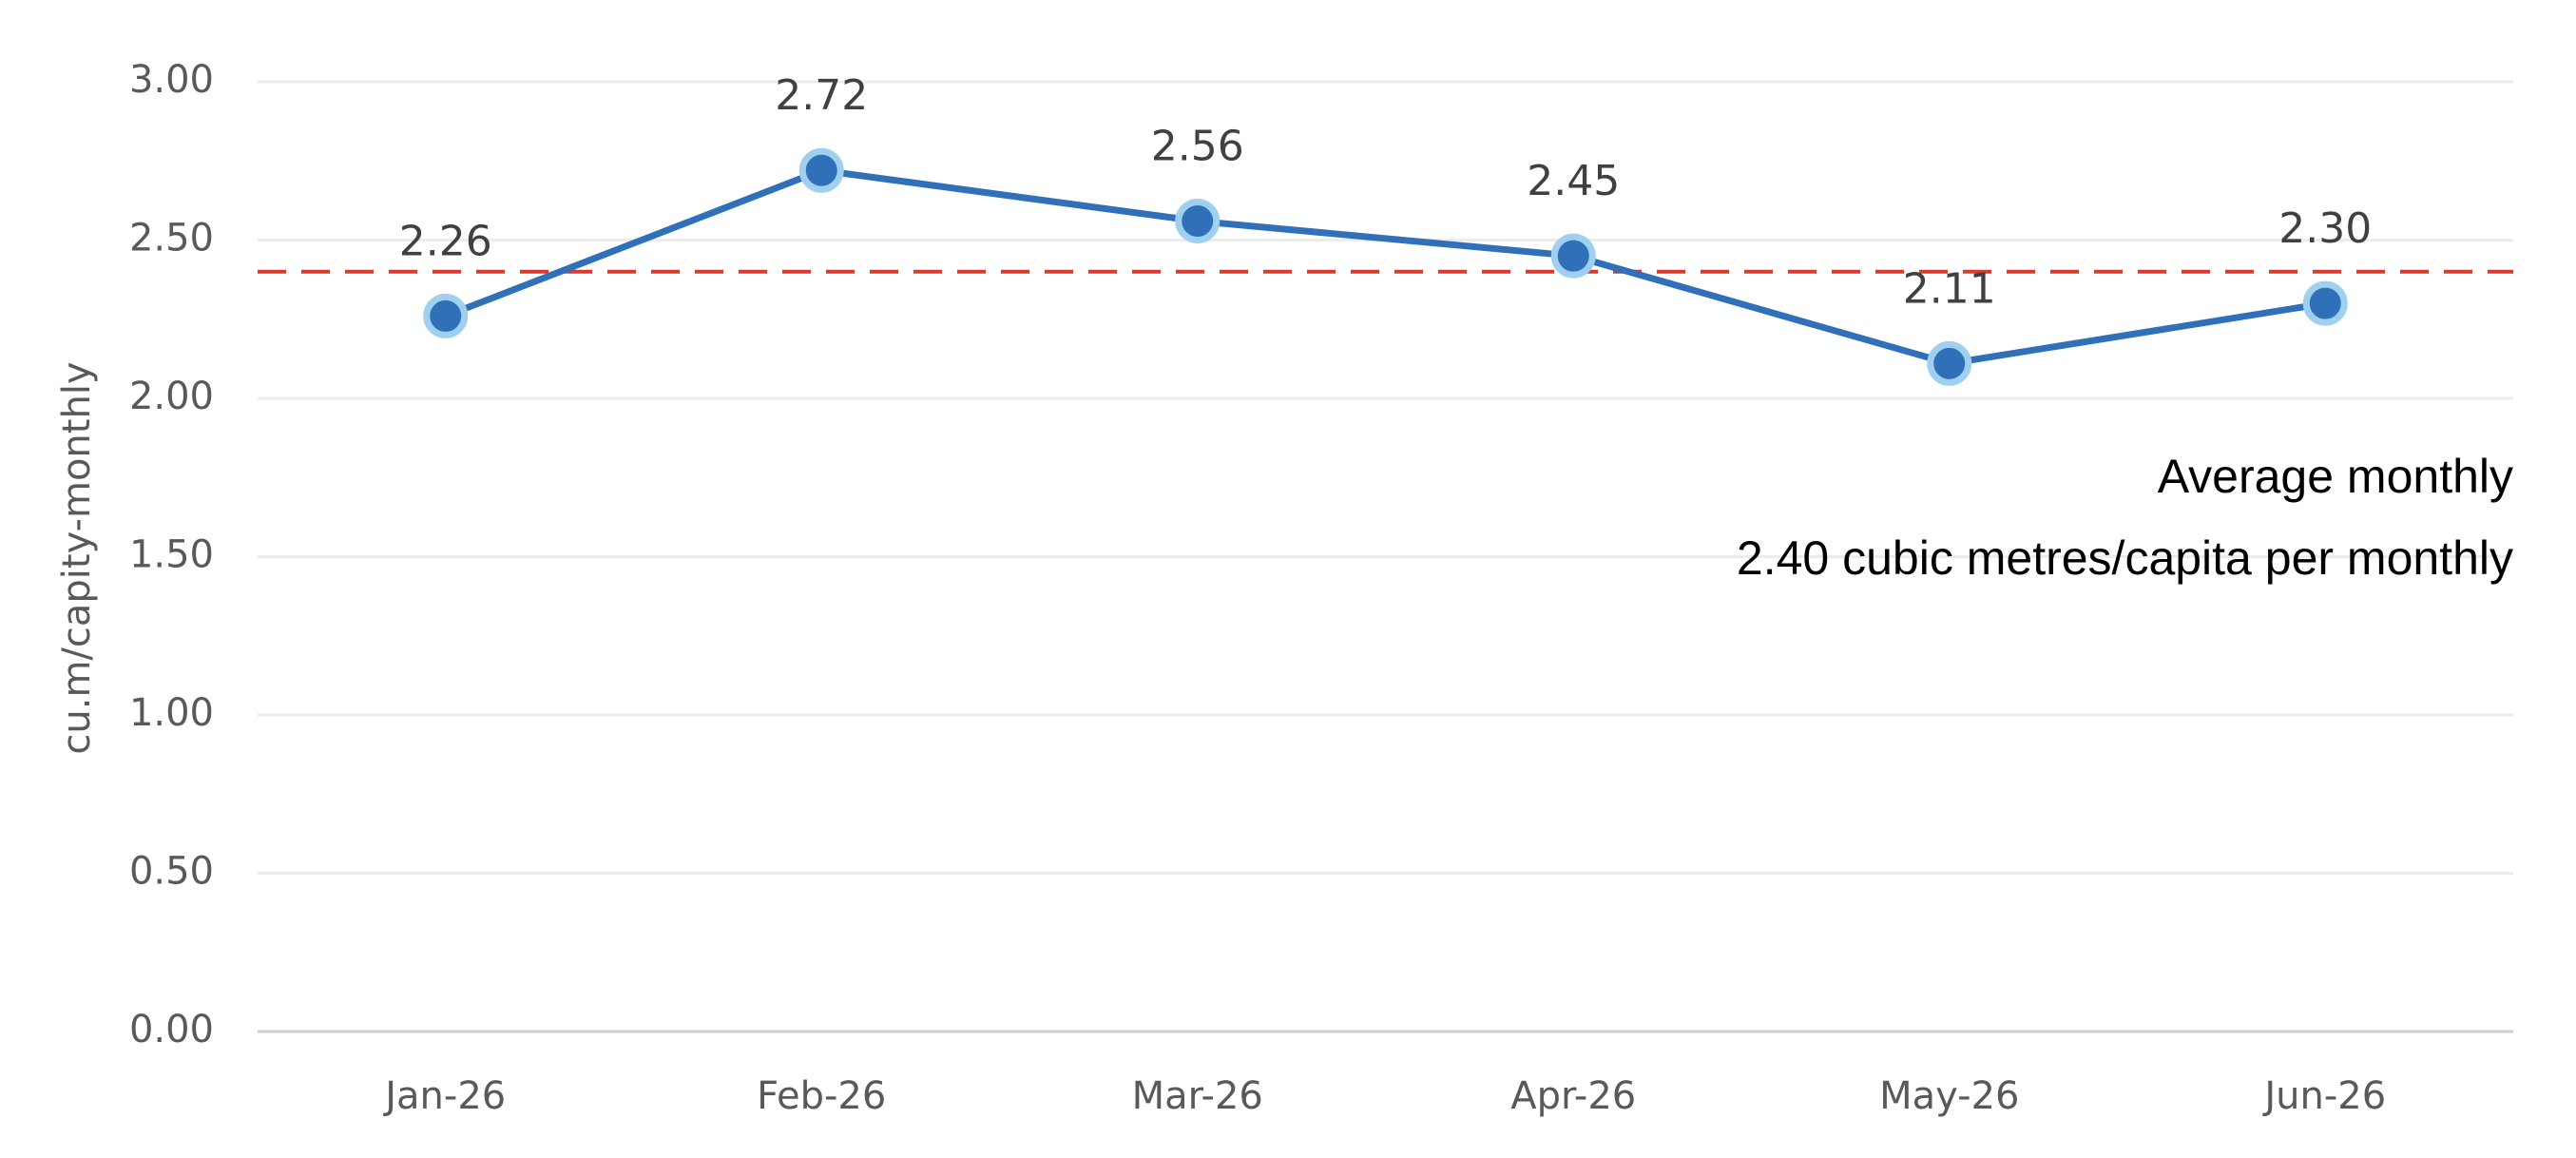 This screenshot has height=1158, width=2576. What do you see at coordinates (1949, 1096) in the screenshot?
I see `x-tick-label: May-26` at bounding box center [1949, 1096].